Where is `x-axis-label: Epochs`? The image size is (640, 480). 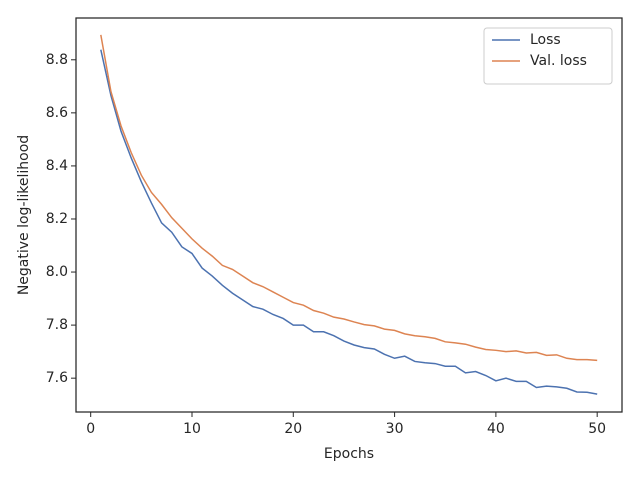 x-axis-label: Epochs is located at coordinates (349, 454).